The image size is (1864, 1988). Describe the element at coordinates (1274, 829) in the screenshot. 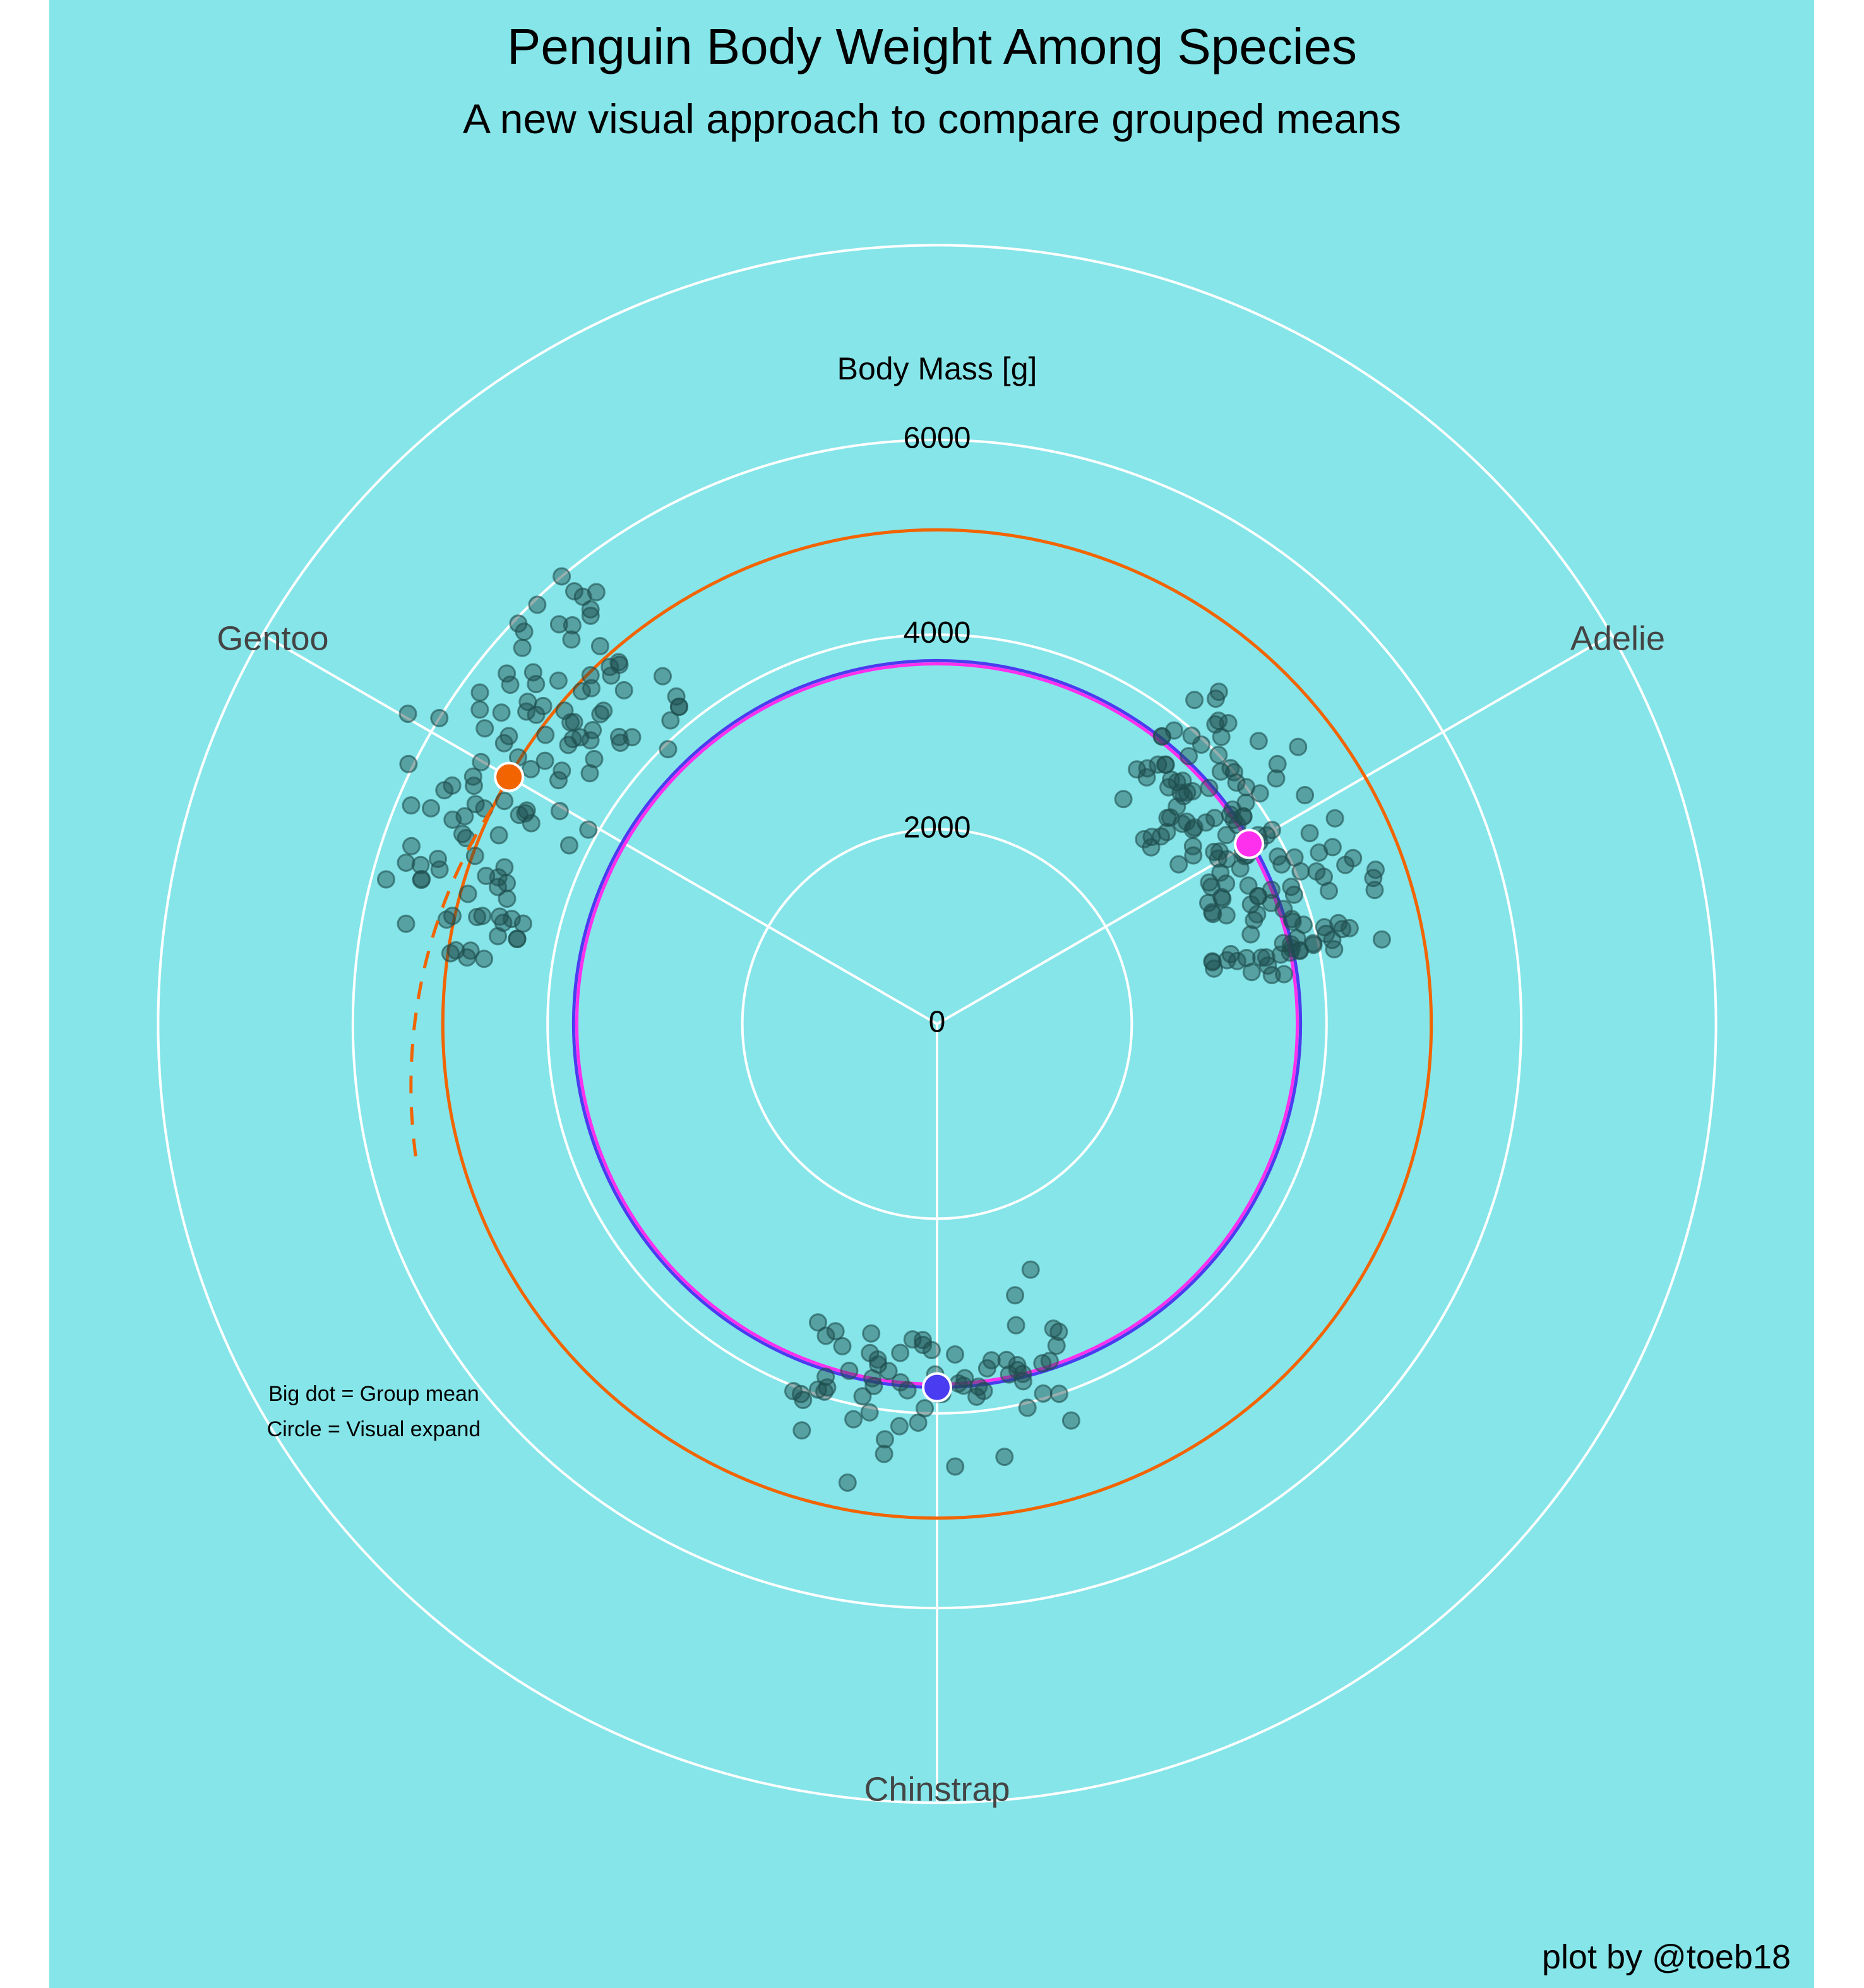

I see `grid-spoke-adelie` at that location.